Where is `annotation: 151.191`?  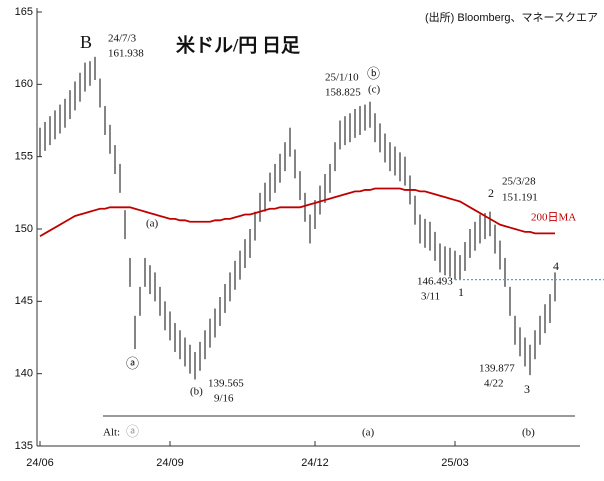 annotation: 151.191 is located at coordinates (520, 198).